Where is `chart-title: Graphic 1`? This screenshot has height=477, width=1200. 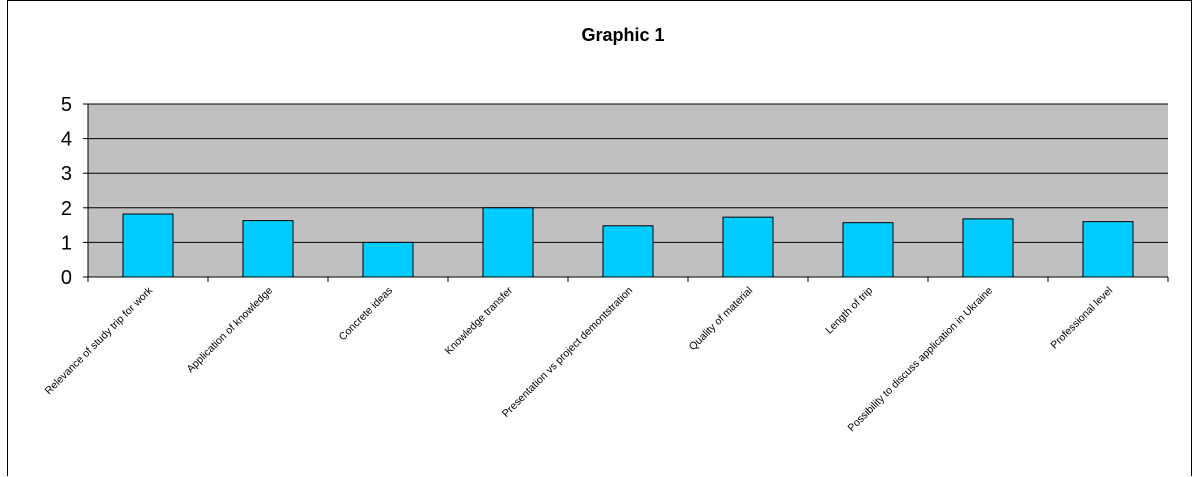 chart-title: Graphic 1 is located at coordinates (622, 35).